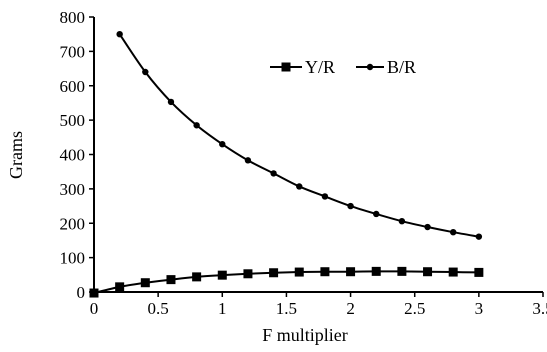 The height and width of the screenshot is (352, 547). Describe the element at coordinates (370, 67) in the screenshot. I see `legend-br-marker` at that location.